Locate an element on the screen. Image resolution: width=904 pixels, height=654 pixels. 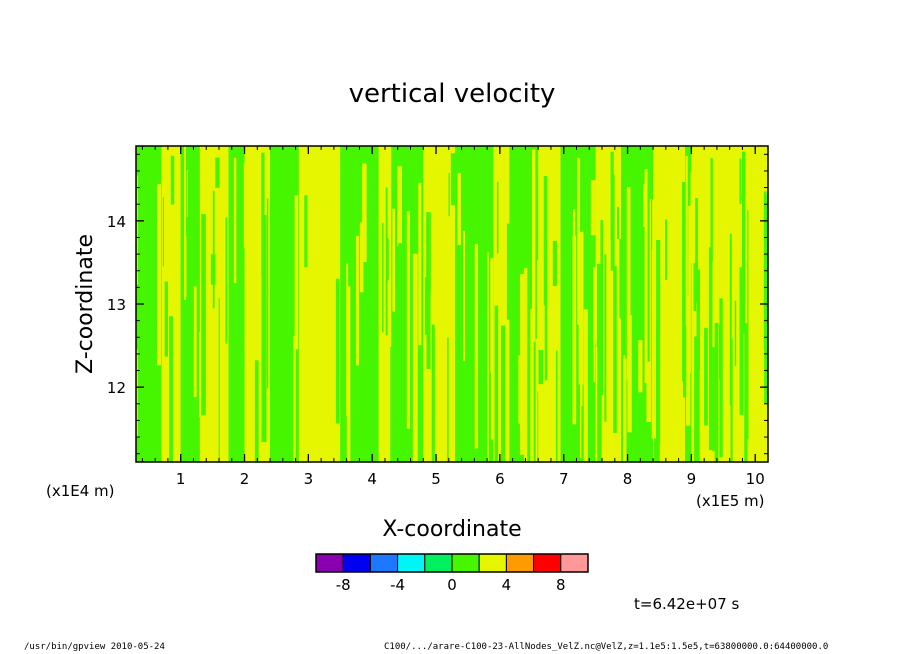
x-tick-label: 5 is located at coordinates (436, 479).